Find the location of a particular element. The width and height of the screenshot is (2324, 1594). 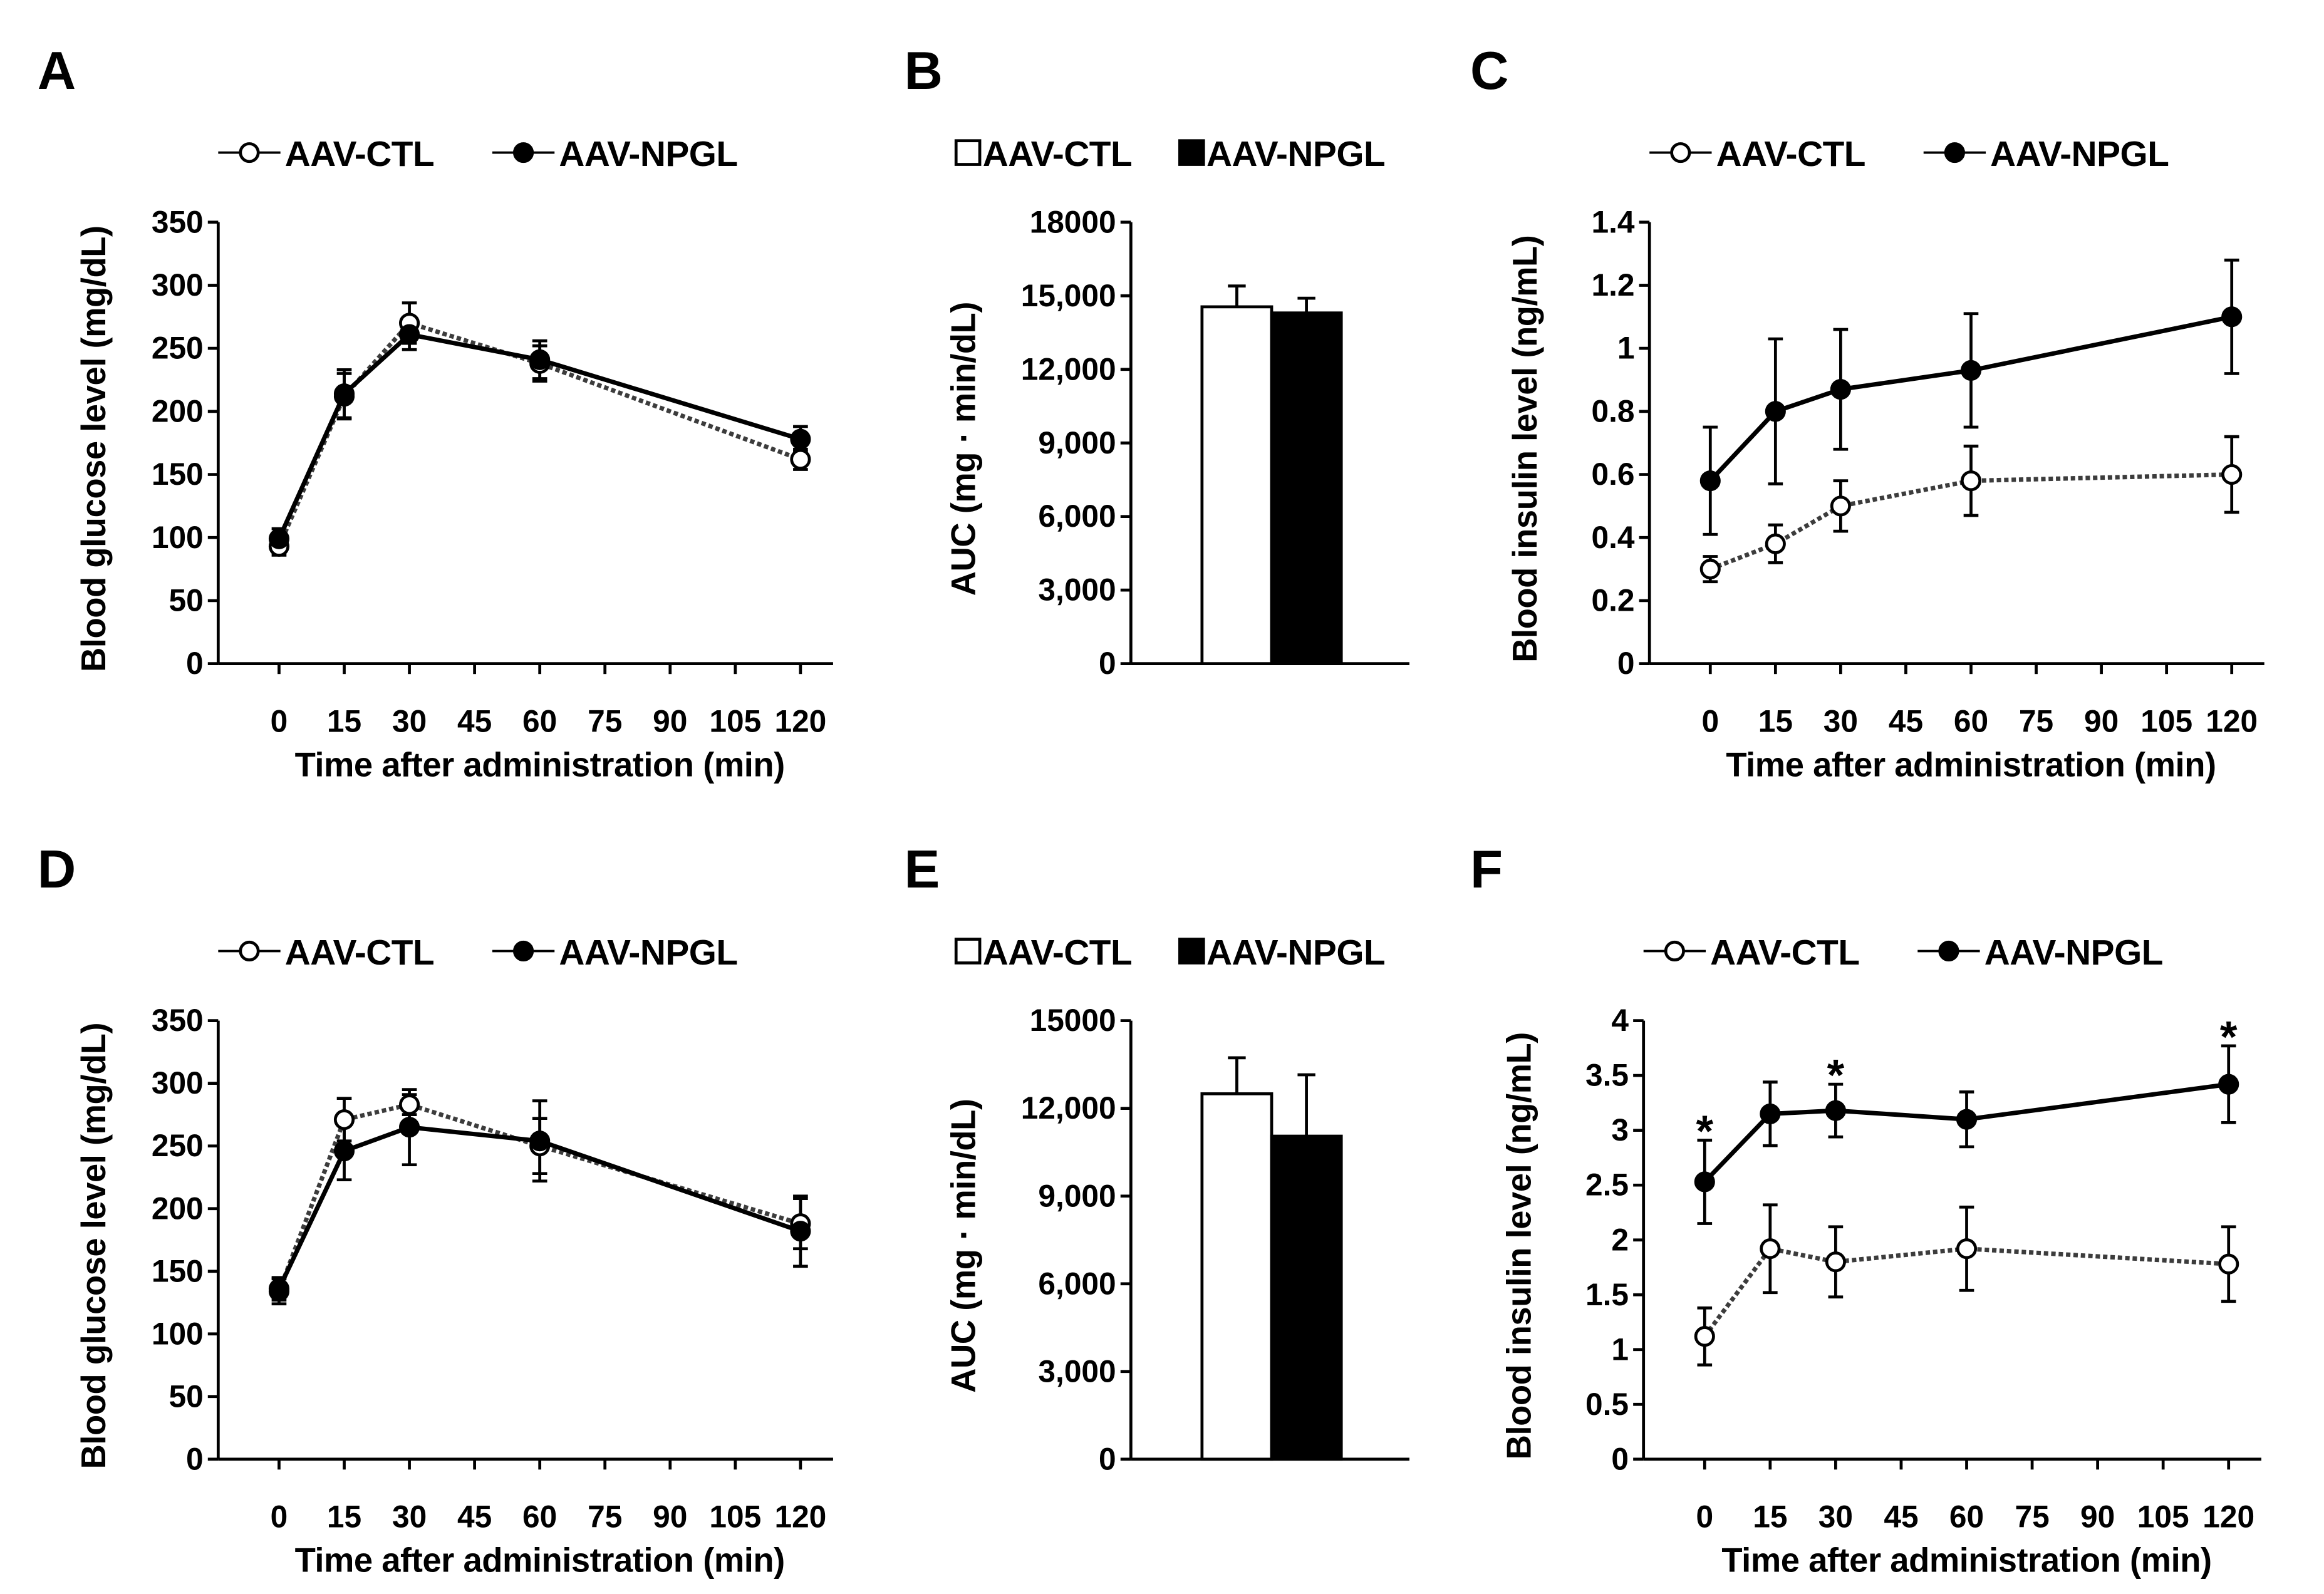

aav-ctl-series-line is located at coordinates (1966, 1292).